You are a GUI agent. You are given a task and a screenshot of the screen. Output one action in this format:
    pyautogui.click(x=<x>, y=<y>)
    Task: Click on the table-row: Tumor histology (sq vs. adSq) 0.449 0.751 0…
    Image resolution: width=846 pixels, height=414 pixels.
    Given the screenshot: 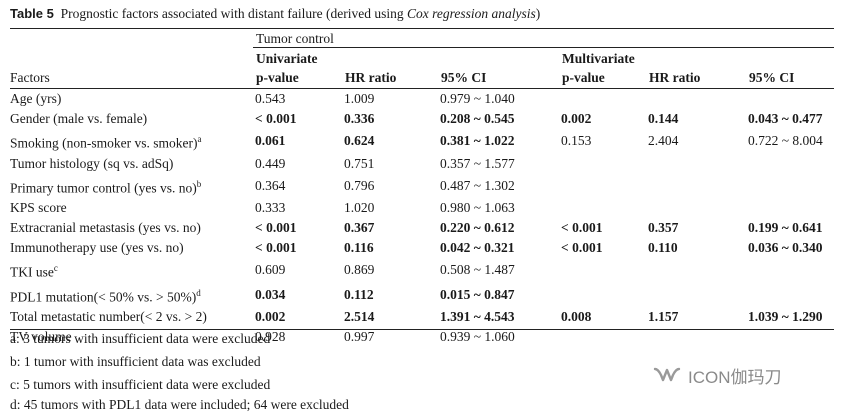 What is the action you would take?
    pyautogui.click(x=419, y=164)
    